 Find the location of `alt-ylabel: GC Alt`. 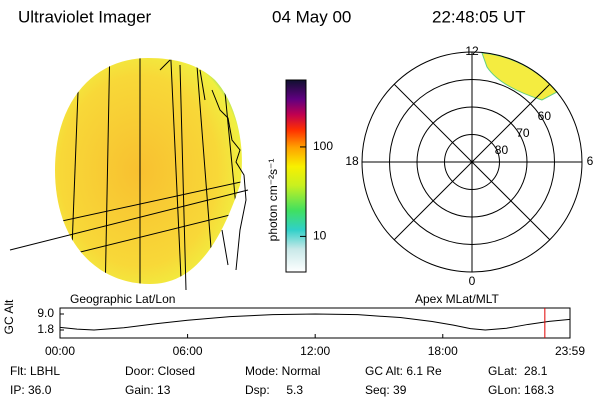

alt-ylabel: GC Alt is located at coordinates (9, 316).